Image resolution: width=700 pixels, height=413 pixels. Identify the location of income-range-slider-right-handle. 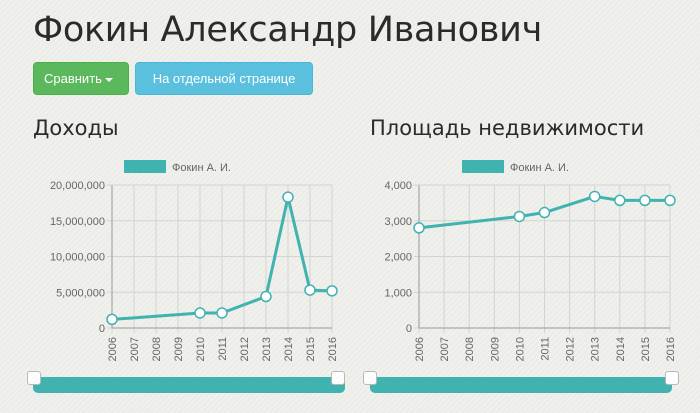
(338, 378).